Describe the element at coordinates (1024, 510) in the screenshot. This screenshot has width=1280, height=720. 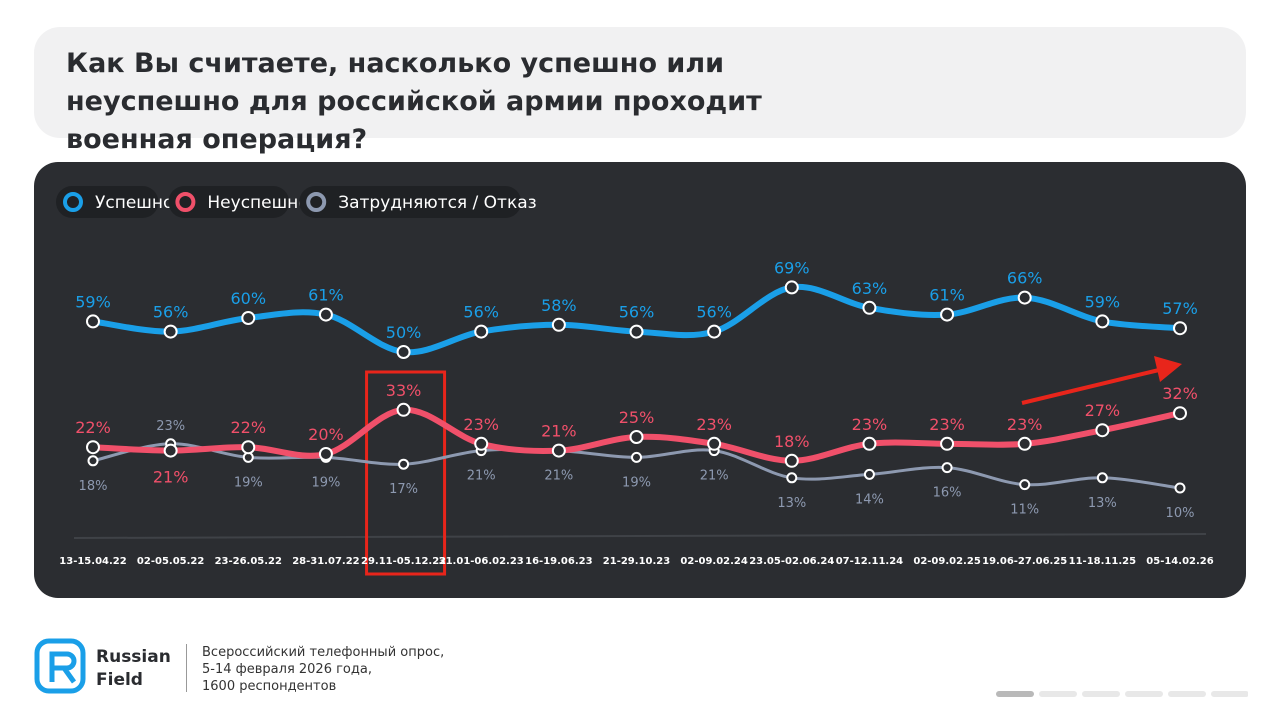
I see `value-label: 11%` at that location.